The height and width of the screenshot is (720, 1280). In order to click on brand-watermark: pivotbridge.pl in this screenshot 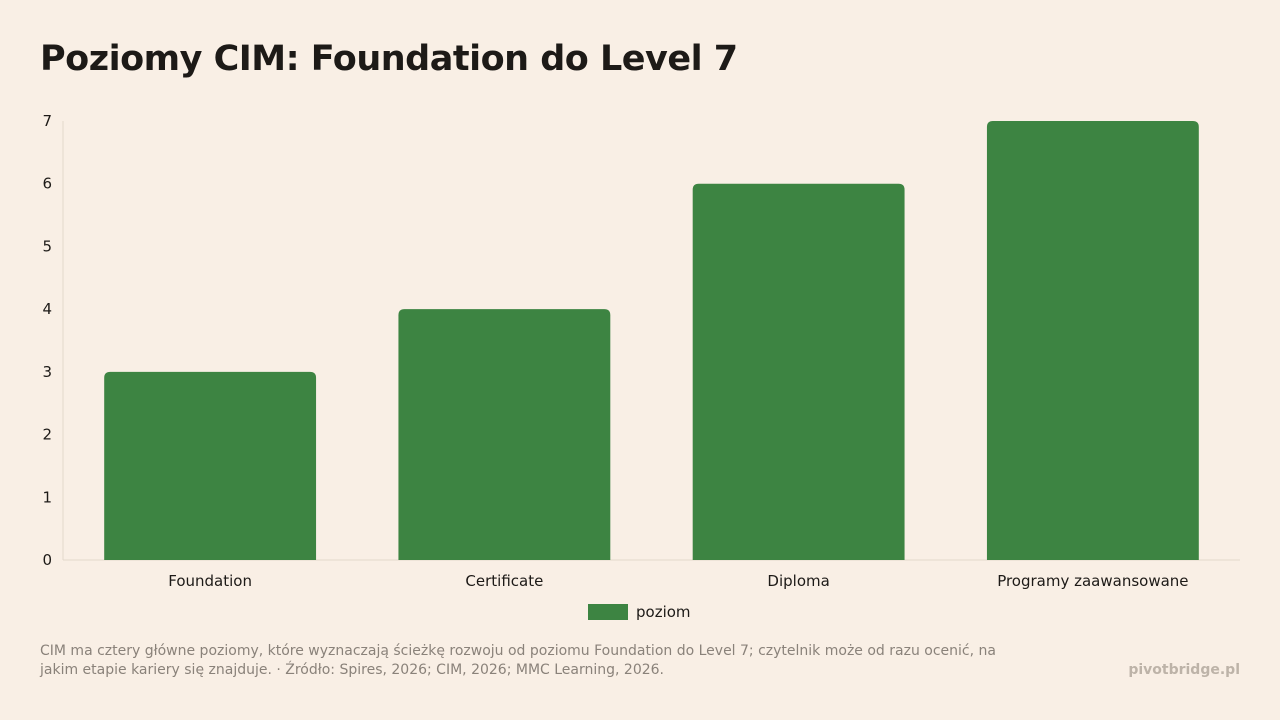, I will do `click(1184, 670)`.